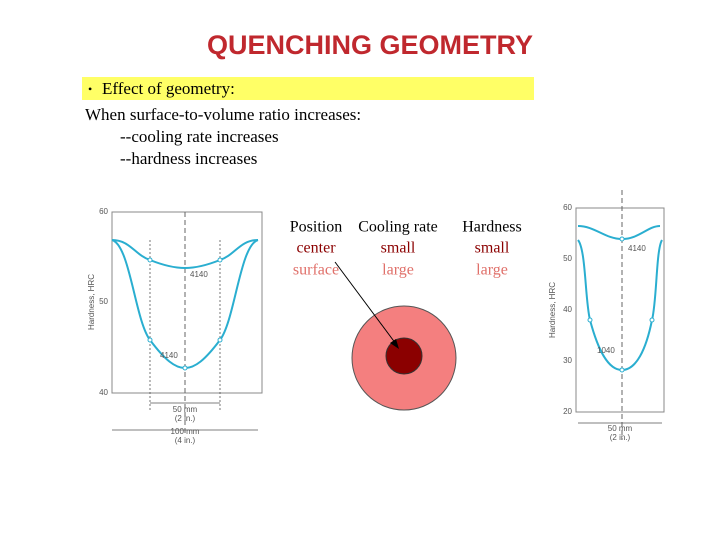 This screenshot has width=720, height=545. I want to click on text-line: --hardness increases, so click(188, 158).